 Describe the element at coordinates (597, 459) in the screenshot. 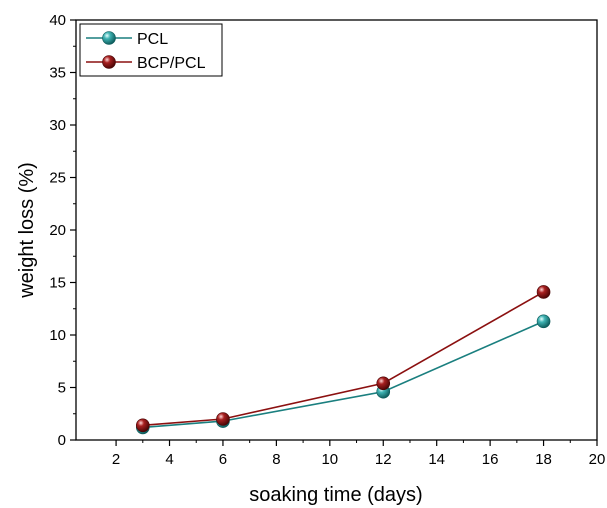

I see `x-tick-label-20: 20` at that location.